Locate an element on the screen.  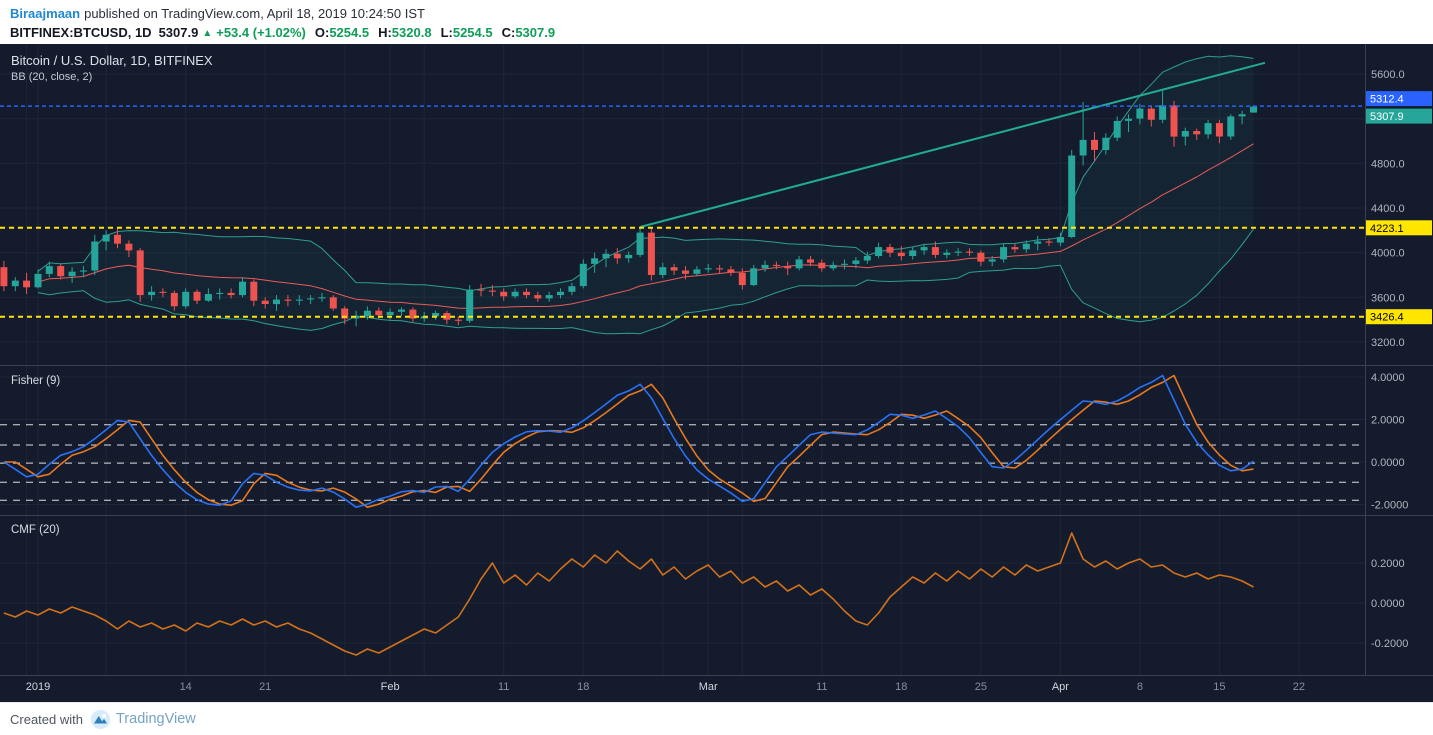
svg-text: 5600.0 is located at coordinates (1388, 75).